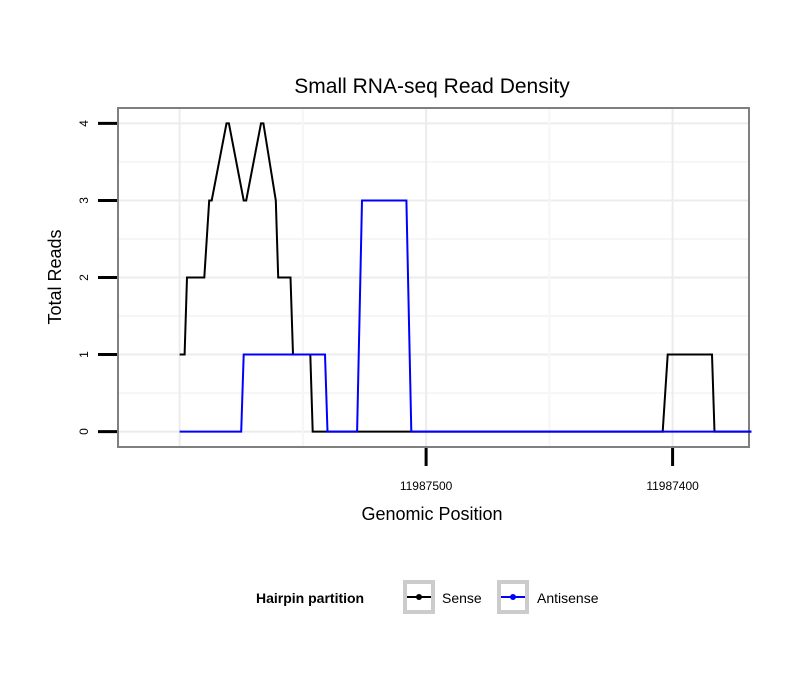 The image size is (810, 690). I want to click on y-tick-label: 3, so click(84, 200).